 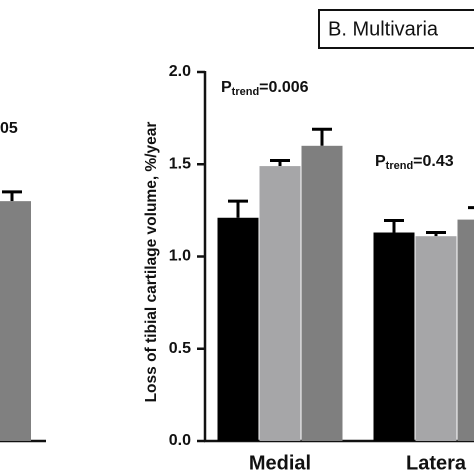 I want to click on title-box, so click(x=396, y=29).